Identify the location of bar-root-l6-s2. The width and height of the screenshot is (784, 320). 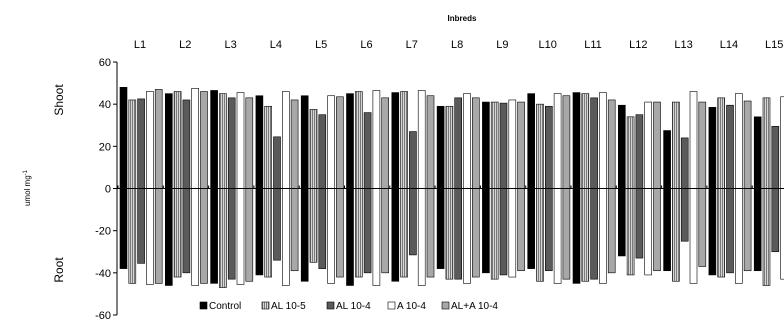
(367, 231).